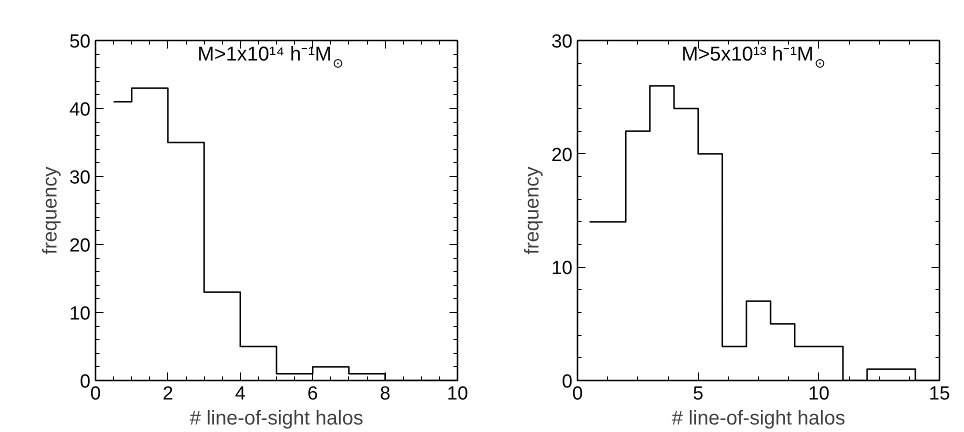 The image size is (964, 432). What do you see at coordinates (168, 394) in the screenshot?
I see `x-tick-label: 2` at bounding box center [168, 394].